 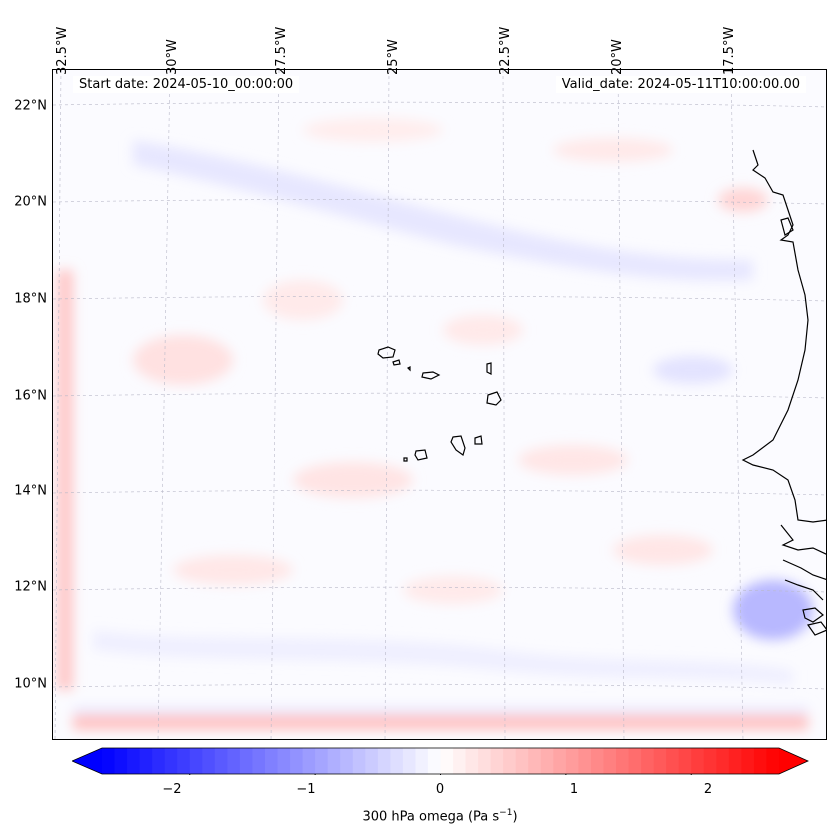 What do you see at coordinates (505, 50) in the screenshot?
I see `lon-label: 22.5°W` at bounding box center [505, 50].